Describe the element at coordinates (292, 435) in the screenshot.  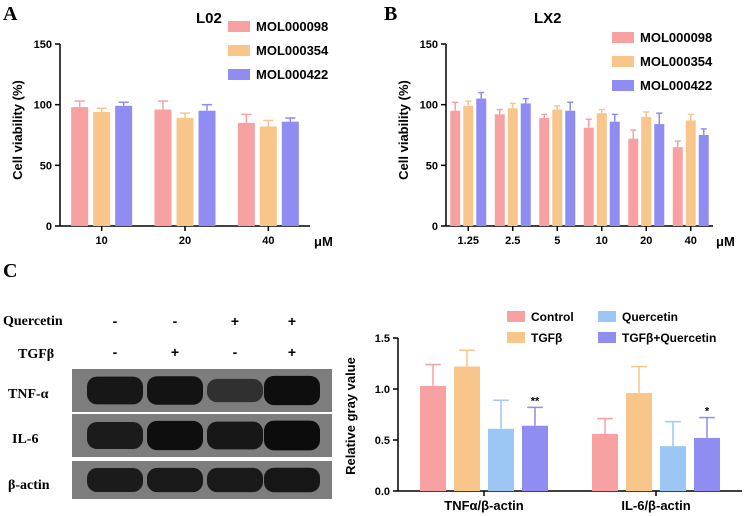
I see `blot-band-il-6-lane4` at that location.